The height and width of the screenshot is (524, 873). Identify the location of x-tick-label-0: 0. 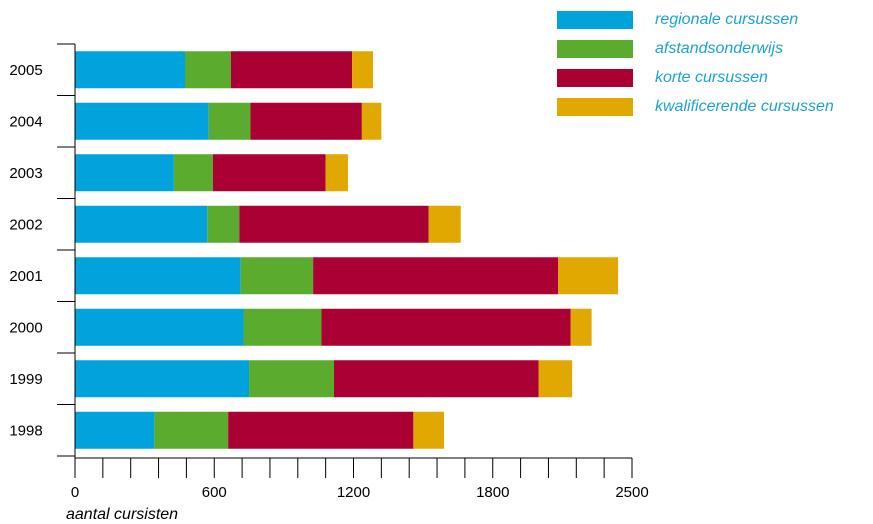
(75, 492).